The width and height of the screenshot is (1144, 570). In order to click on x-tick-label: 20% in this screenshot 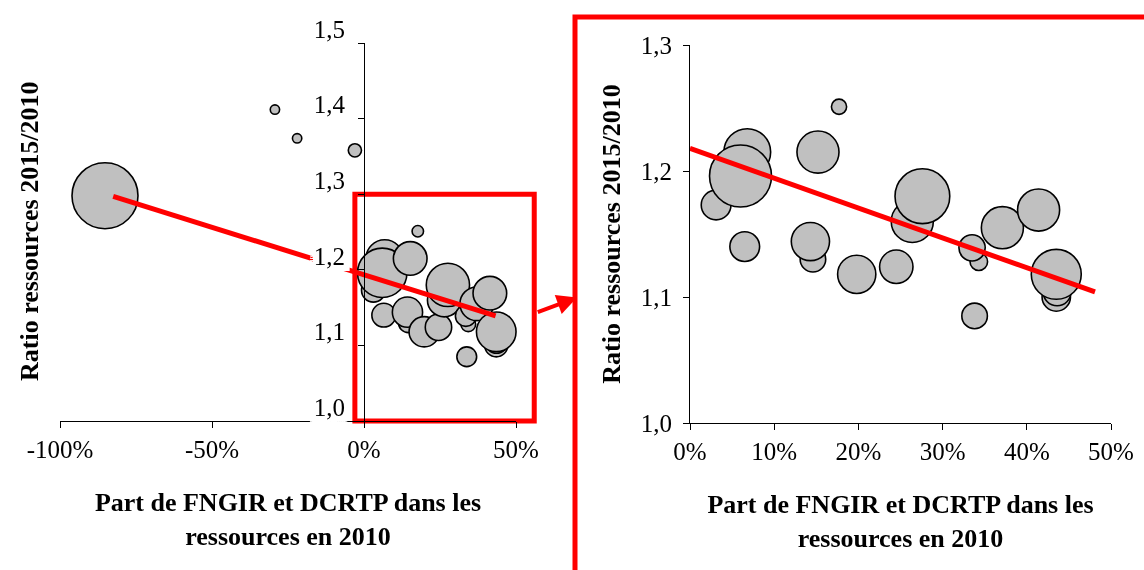, I will do `click(858, 451)`.